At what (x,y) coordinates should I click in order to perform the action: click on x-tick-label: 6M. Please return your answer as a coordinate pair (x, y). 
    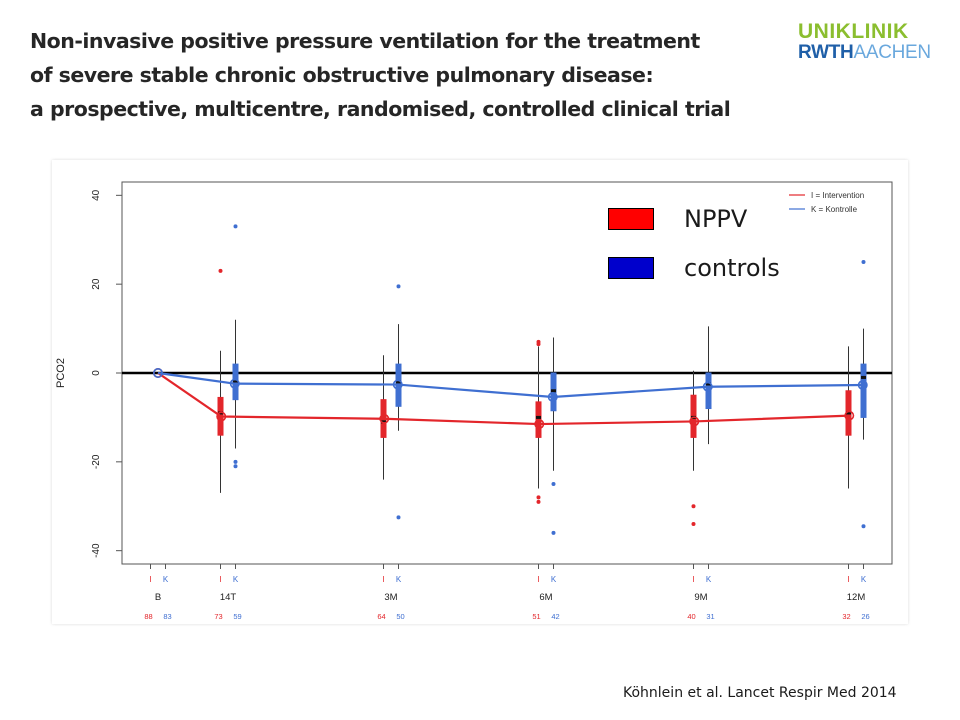
    Looking at the image, I should click on (545, 597).